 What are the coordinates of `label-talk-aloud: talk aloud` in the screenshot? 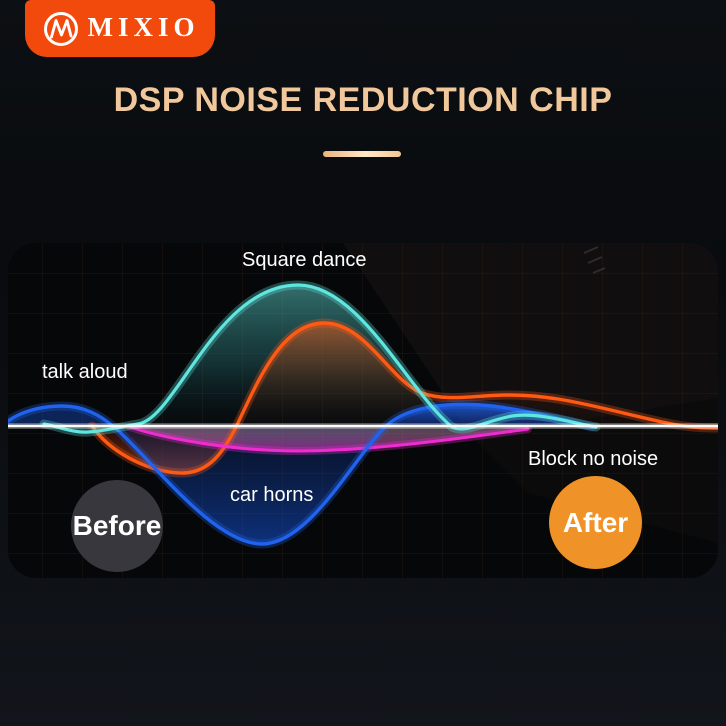 It's located at (85, 372).